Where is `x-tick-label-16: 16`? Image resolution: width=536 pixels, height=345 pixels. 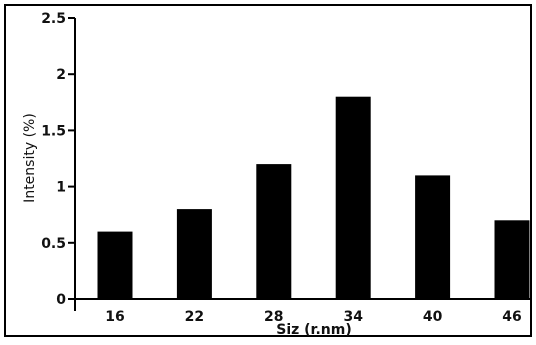 x-tick-label-16: 16 is located at coordinates (114, 317).